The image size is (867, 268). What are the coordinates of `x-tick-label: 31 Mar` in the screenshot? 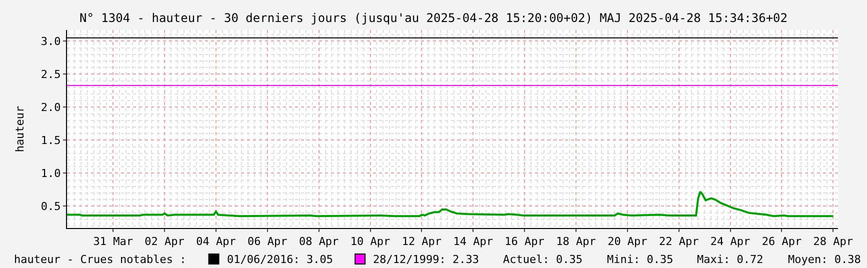 It's located at (113, 241).